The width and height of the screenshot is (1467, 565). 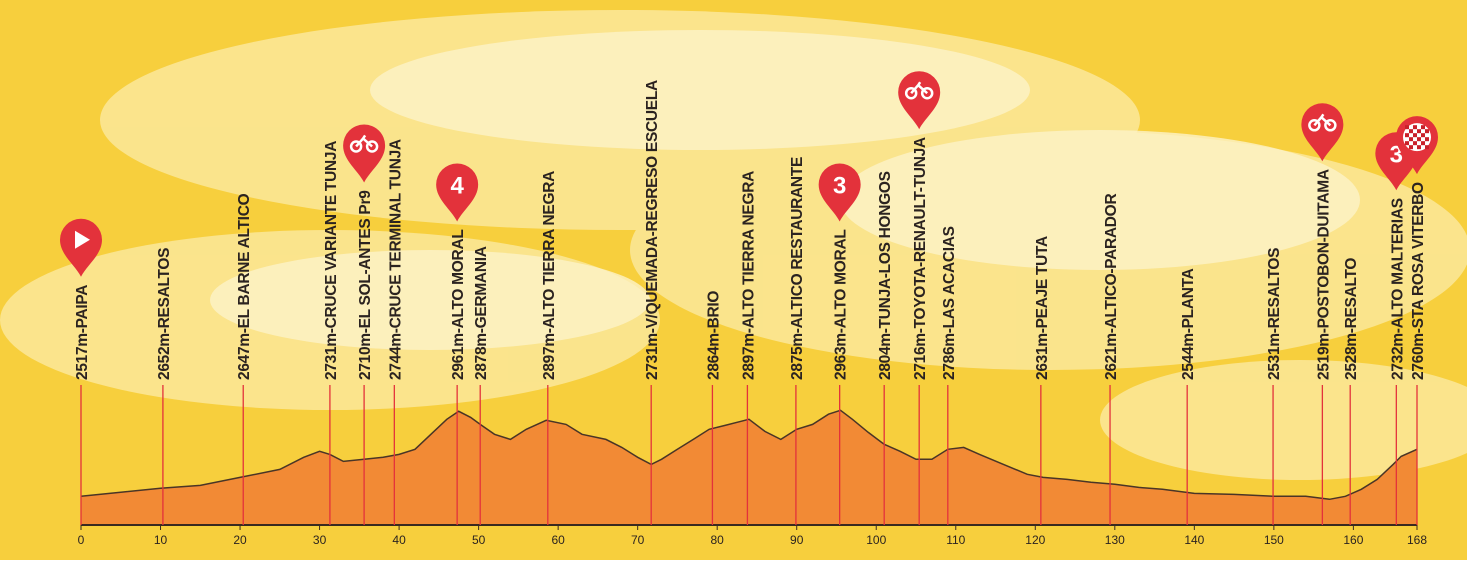 What do you see at coordinates (713, 335) in the screenshot?
I see `waypoint-label: 2864m-BRIO` at bounding box center [713, 335].